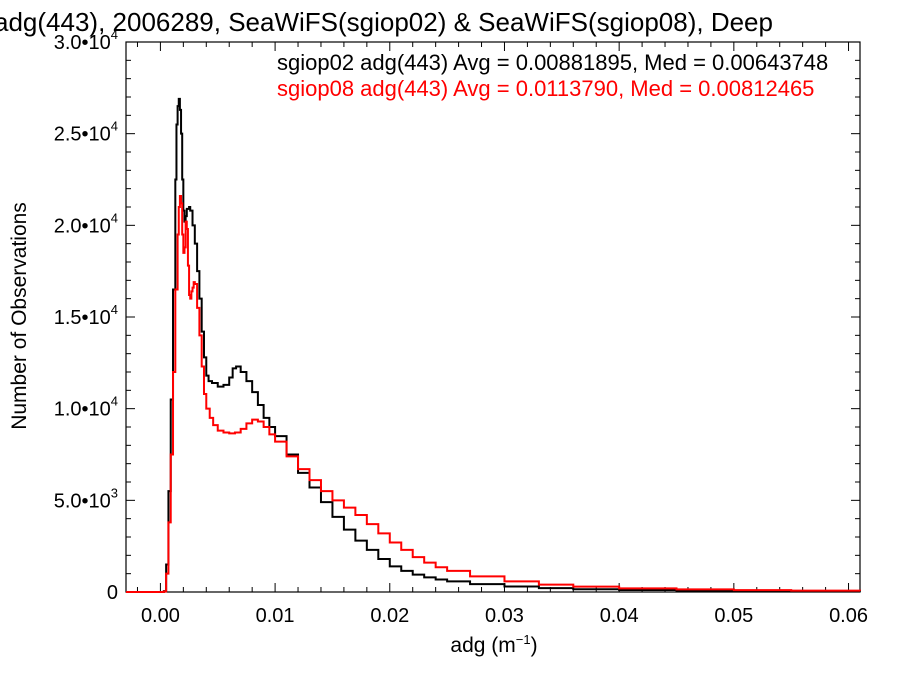  What do you see at coordinates (275, 616) in the screenshot?
I see `x-tick-label: 0.01` at bounding box center [275, 616].